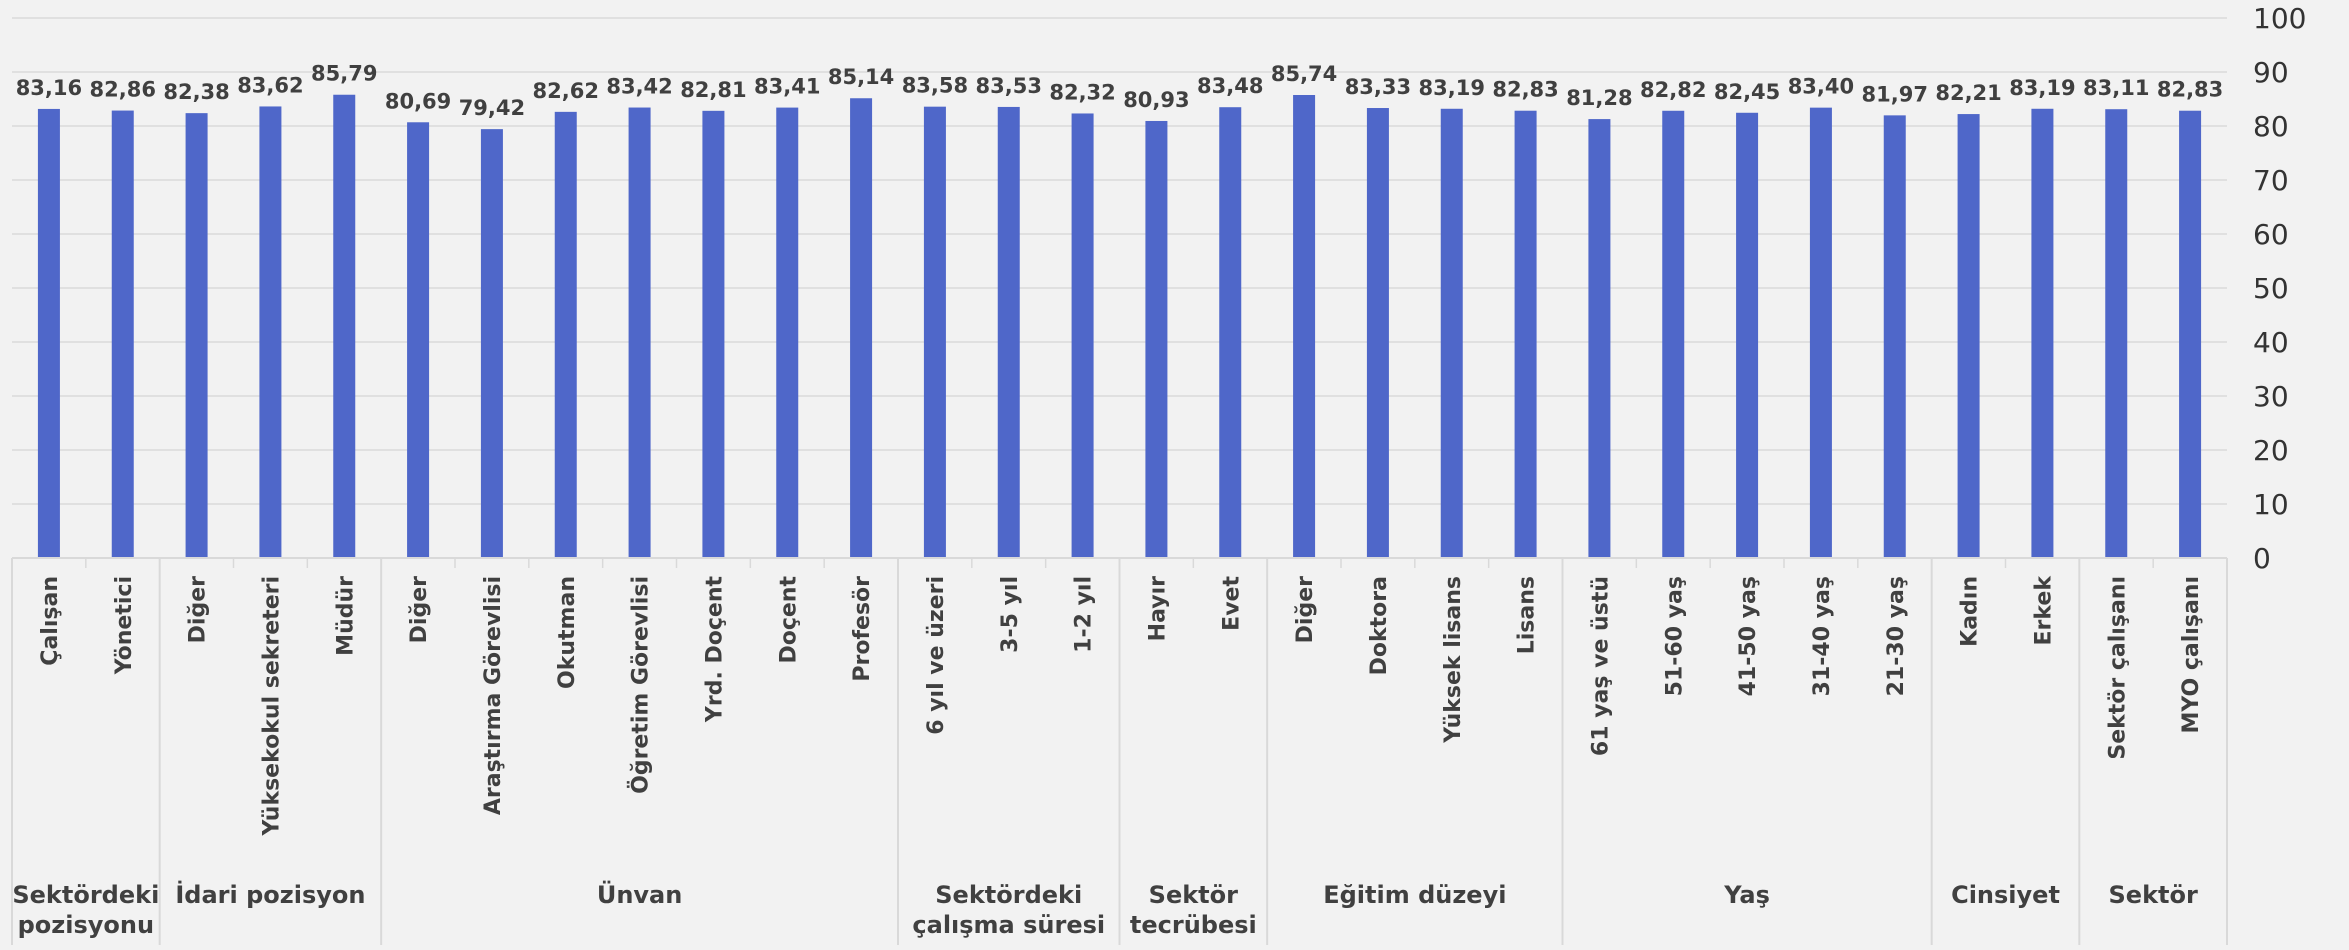 This screenshot has width=2349, height=950. I want to click on data-label: 82,81, so click(713, 90).